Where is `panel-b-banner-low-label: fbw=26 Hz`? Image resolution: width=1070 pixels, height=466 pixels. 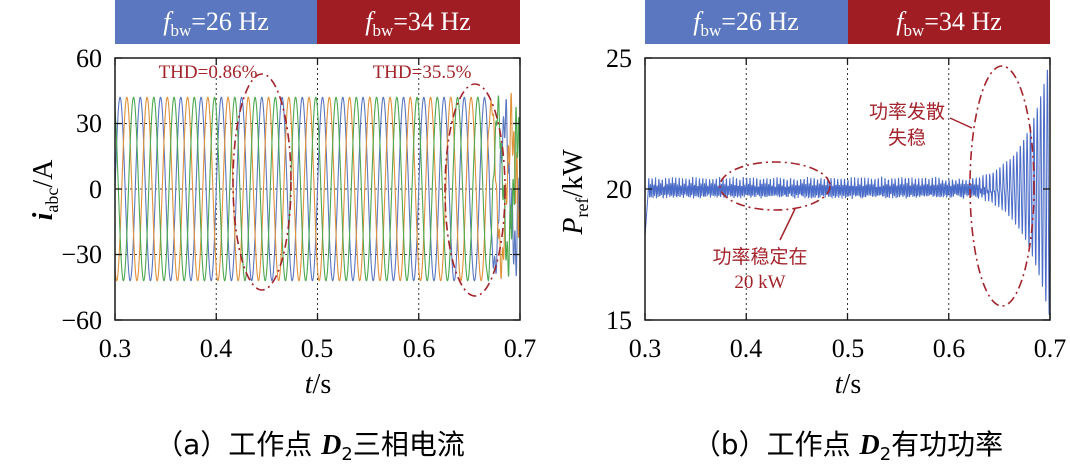 panel-b-banner-low-label: fbw=26 Hz is located at coordinates (746, 23).